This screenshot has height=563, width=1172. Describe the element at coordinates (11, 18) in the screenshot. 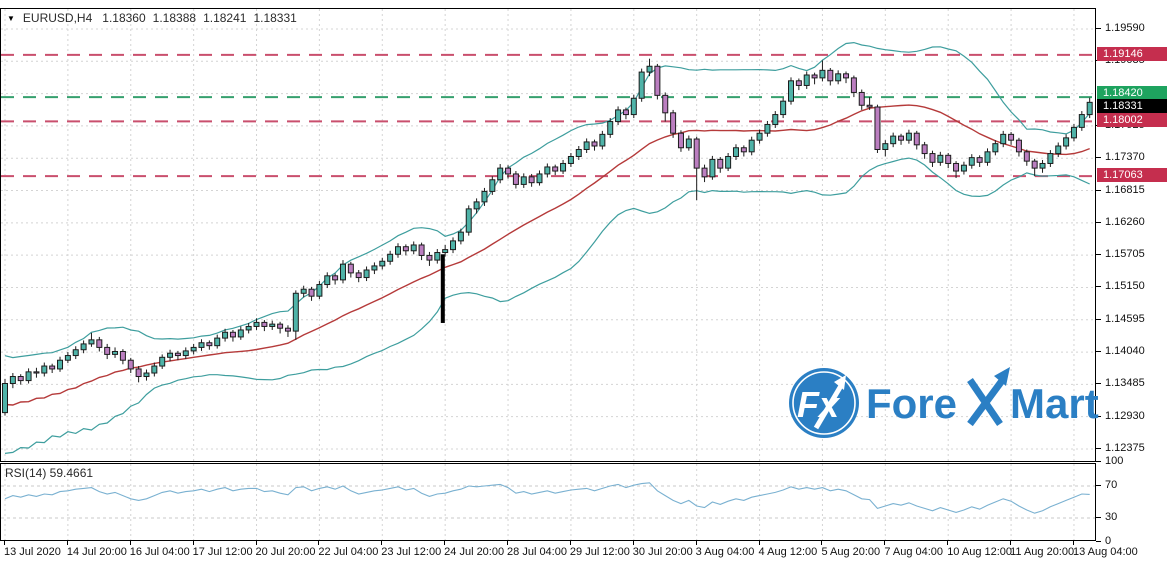

I see `symbol-dropdown-icon: ▼` at that location.